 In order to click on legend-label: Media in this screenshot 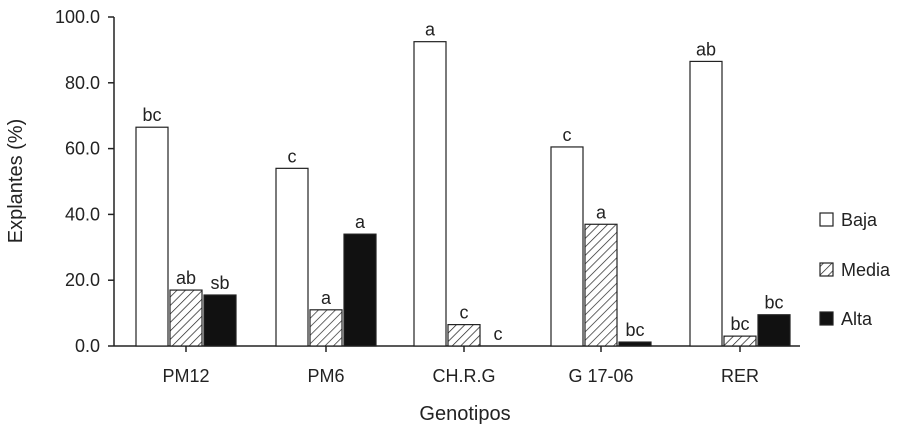, I will do `click(866, 270)`.